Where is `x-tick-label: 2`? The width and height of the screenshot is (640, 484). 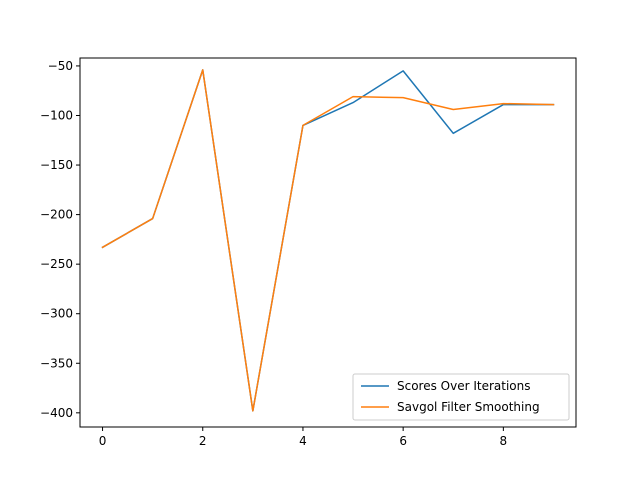 x-tick-label: 2 is located at coordinates (203, 441).